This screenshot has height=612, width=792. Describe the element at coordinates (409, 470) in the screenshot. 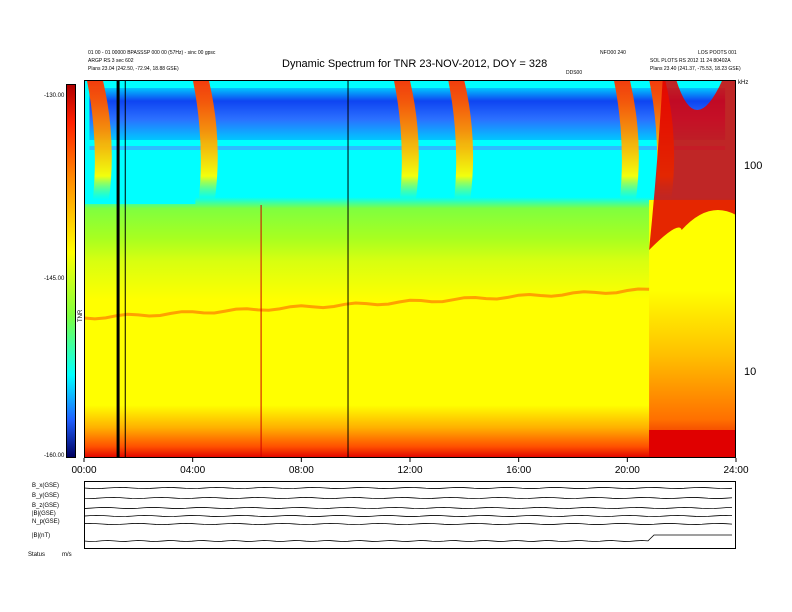

I see `x-tick-label: 12:00` at that location.